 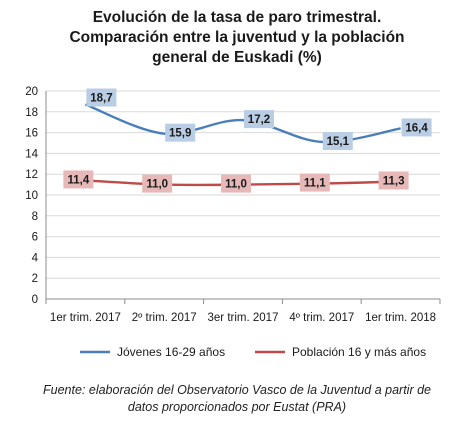 I want to click on y-tick-label: 8, so click(x=35, y=217).